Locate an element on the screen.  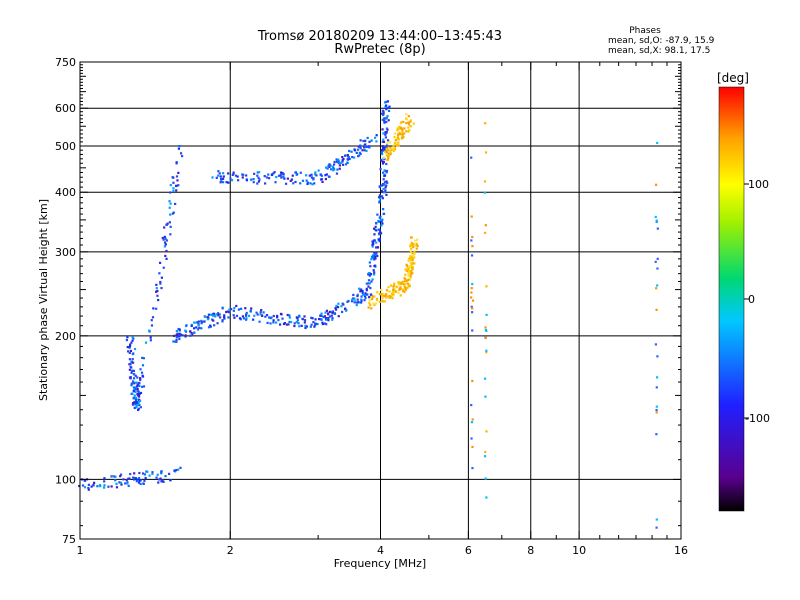
y-tick-label: 75 is located at coordinates (69, 539).